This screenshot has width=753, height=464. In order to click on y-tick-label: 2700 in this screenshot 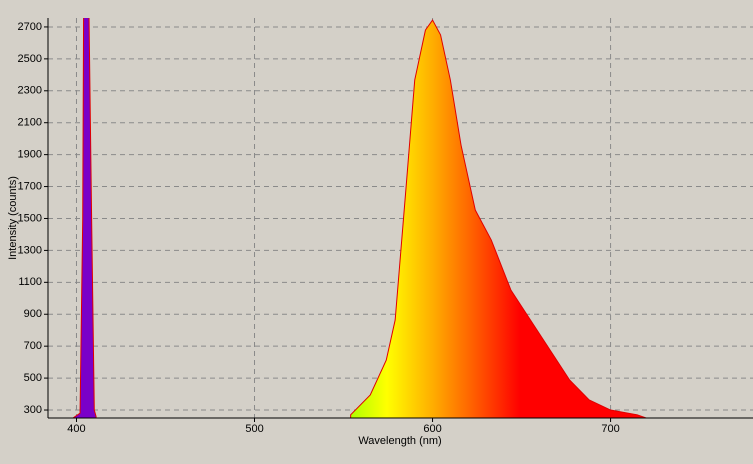, I will do `click(30, 27)`.